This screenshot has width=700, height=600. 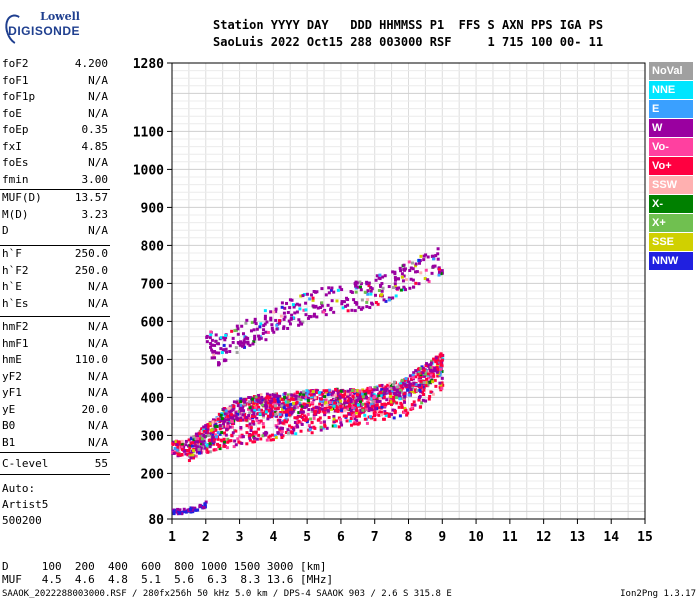 I want to click on x-tick-label: 6, so click(x=341, y=537).